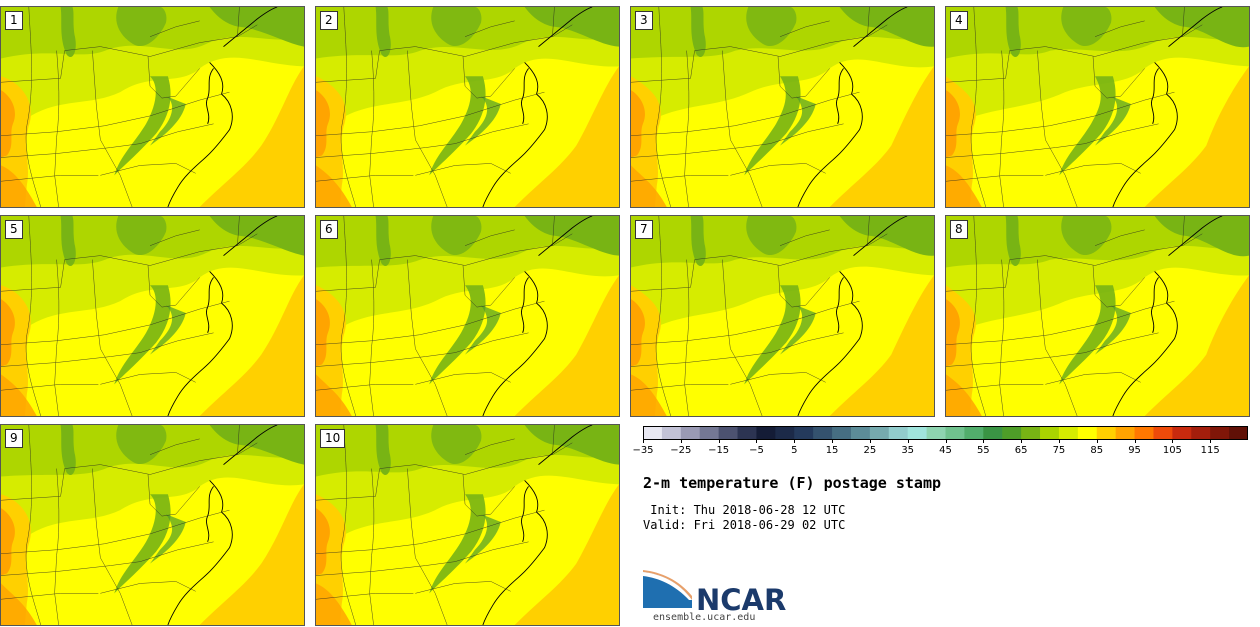 The height and width of the screenshot is (627, 1260). What do you see at coordinates (832, 450) in the screenshot?
I see `colorbar-tick-label: 15` at bounding box center [832, 450].